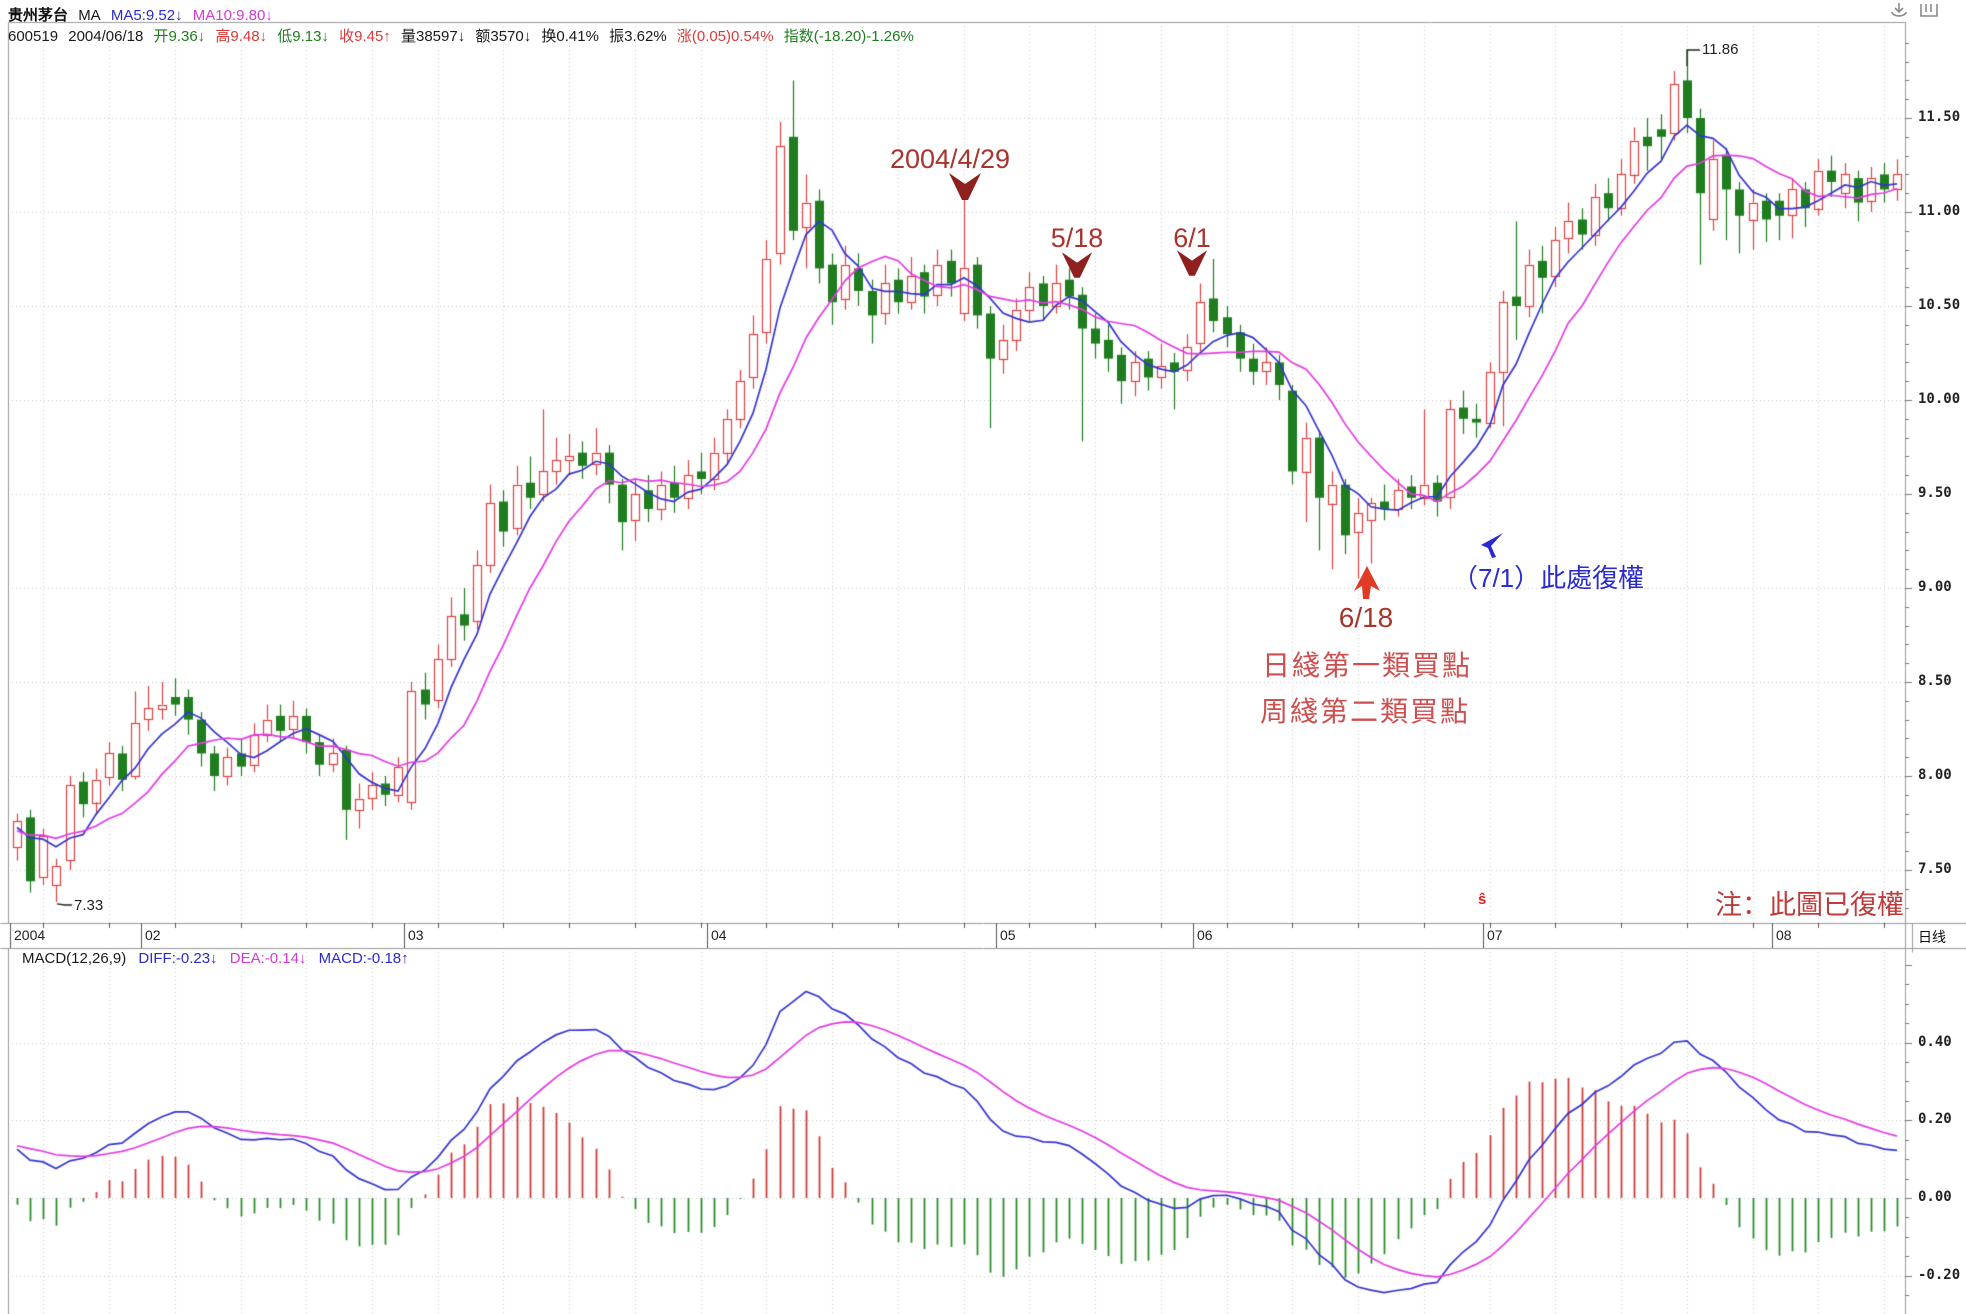  What do you see at coordinates (1367, 582) in the screenshot?
I see `arrow-up-icon` at bounding box center [1367, 582].